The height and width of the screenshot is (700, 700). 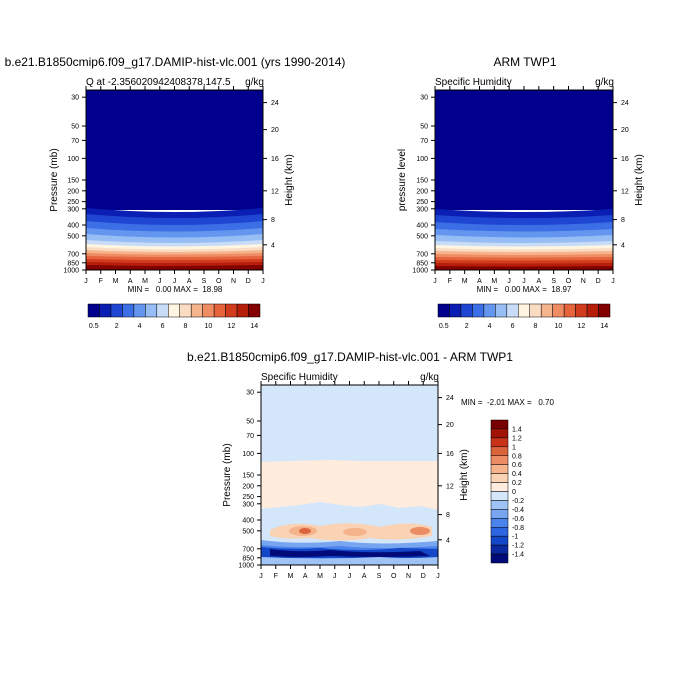 I want to click on colorbar-label: 1, so click(x=514, y=447).